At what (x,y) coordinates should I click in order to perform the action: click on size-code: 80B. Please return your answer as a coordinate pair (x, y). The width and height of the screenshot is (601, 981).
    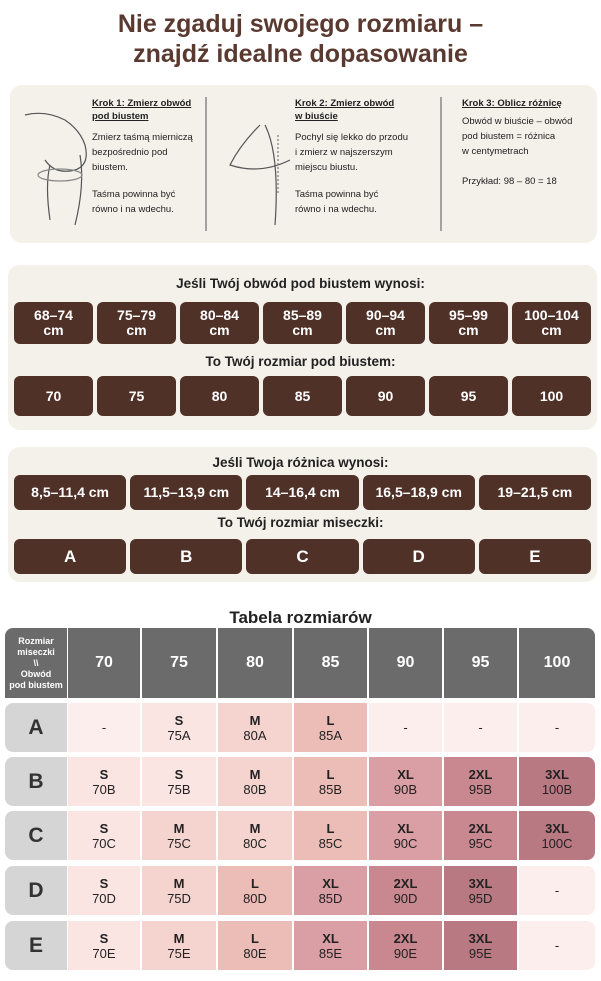
    Looking at the image, I should click on (255, 789).